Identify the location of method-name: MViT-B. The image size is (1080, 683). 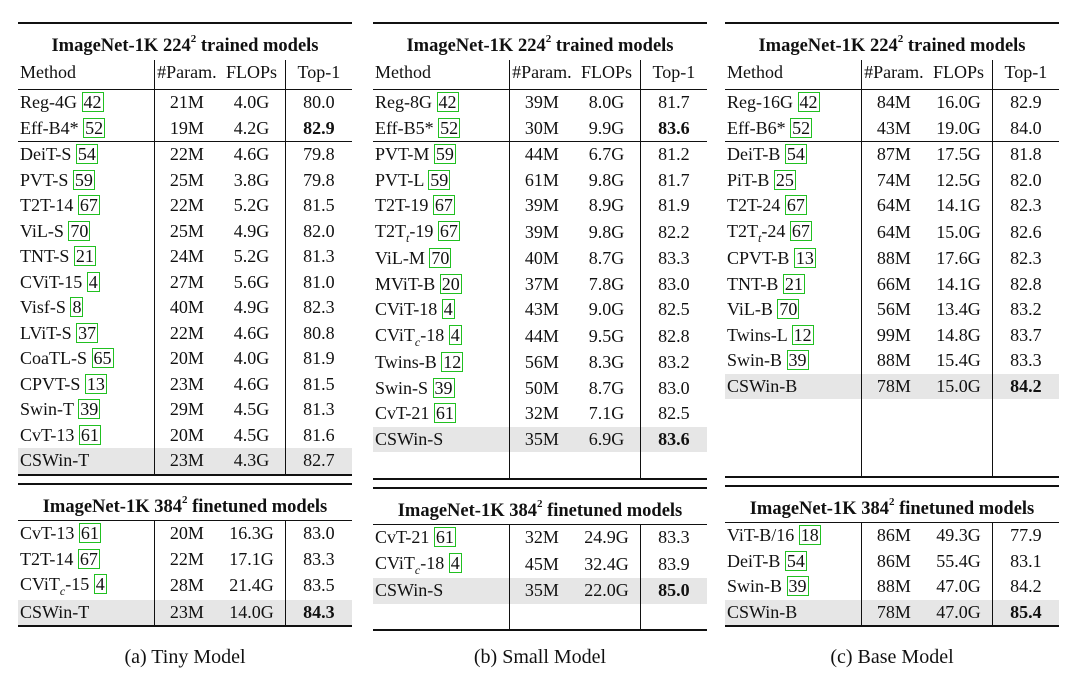
(407, 283).